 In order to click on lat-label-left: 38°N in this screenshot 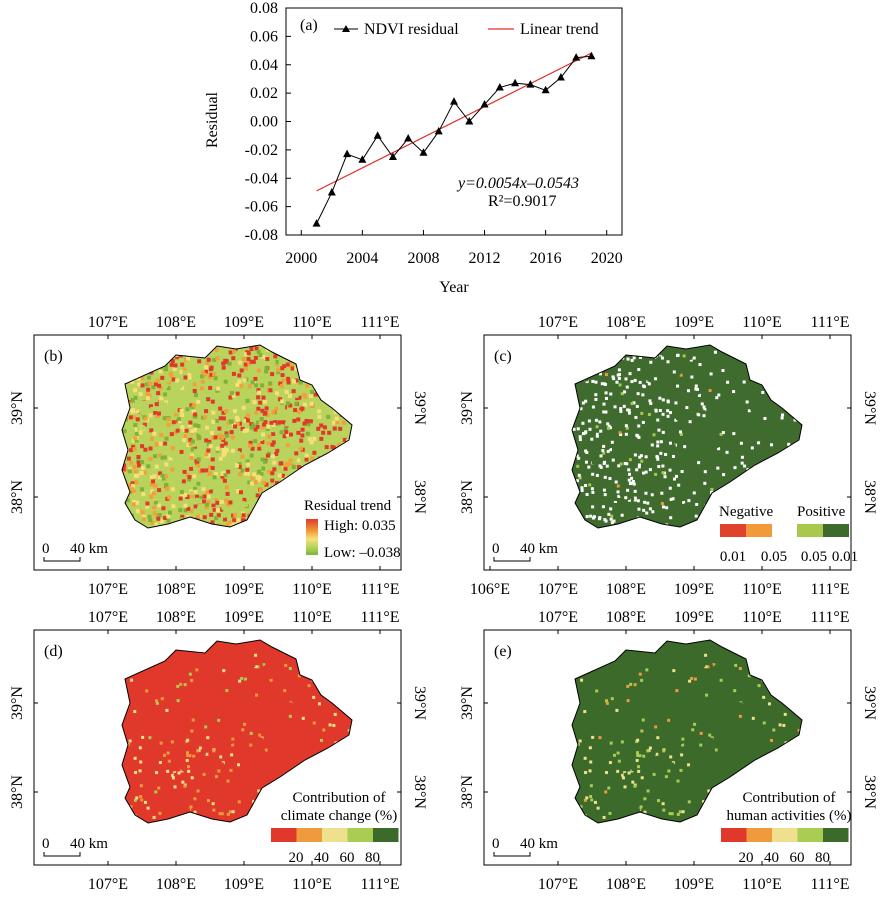, I will do `click(467, 792)`.